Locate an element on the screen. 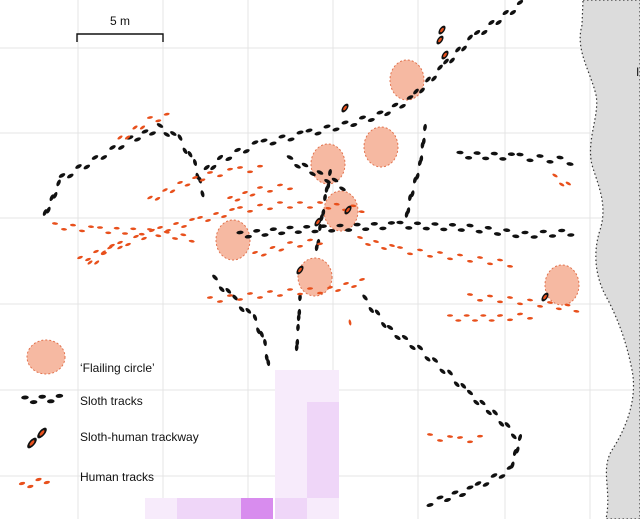 The height and width of the screenshot is (519, 640). legend-item-sloth-human: Sloth-human trackway is located at coordinates (113, 438).